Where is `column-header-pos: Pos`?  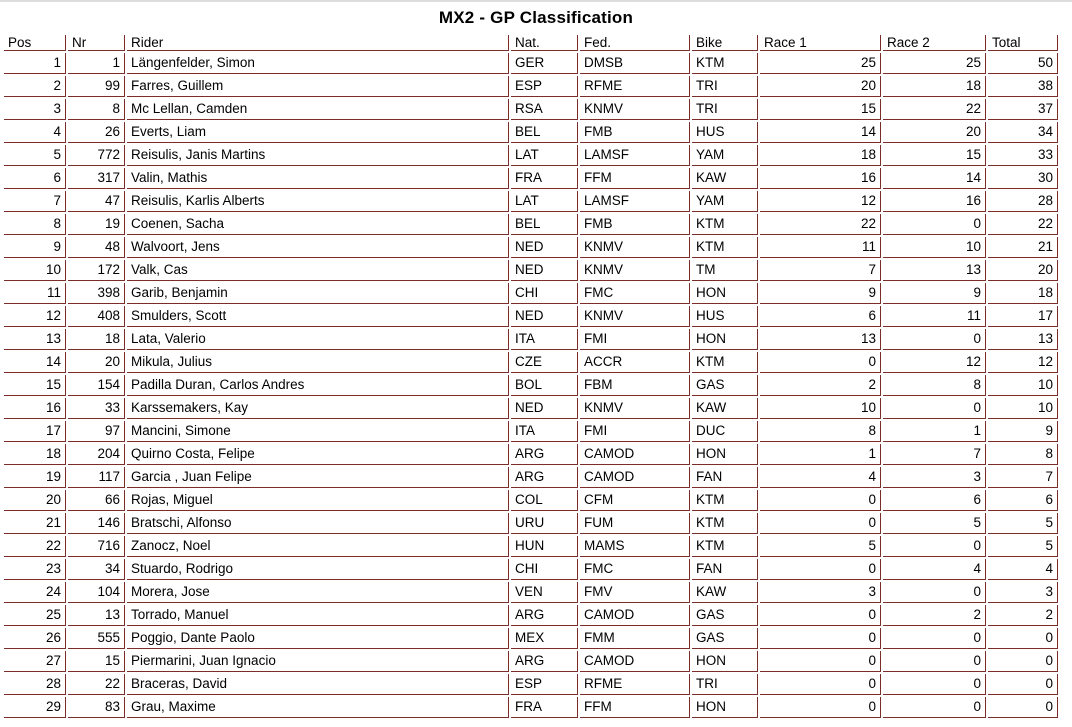
column-header-pos: Pos is located at coordinates (35, 43).